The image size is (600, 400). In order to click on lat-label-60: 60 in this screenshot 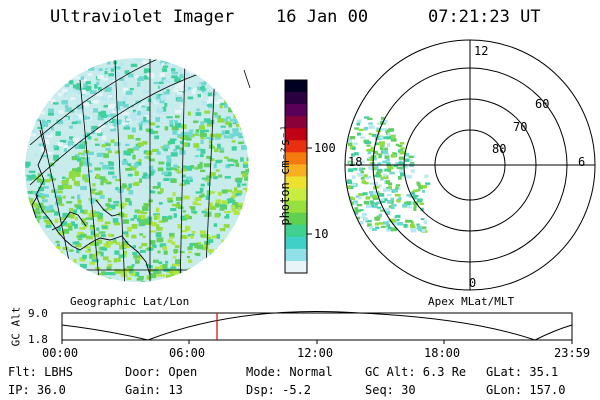, I will do `click(542, 104)`.